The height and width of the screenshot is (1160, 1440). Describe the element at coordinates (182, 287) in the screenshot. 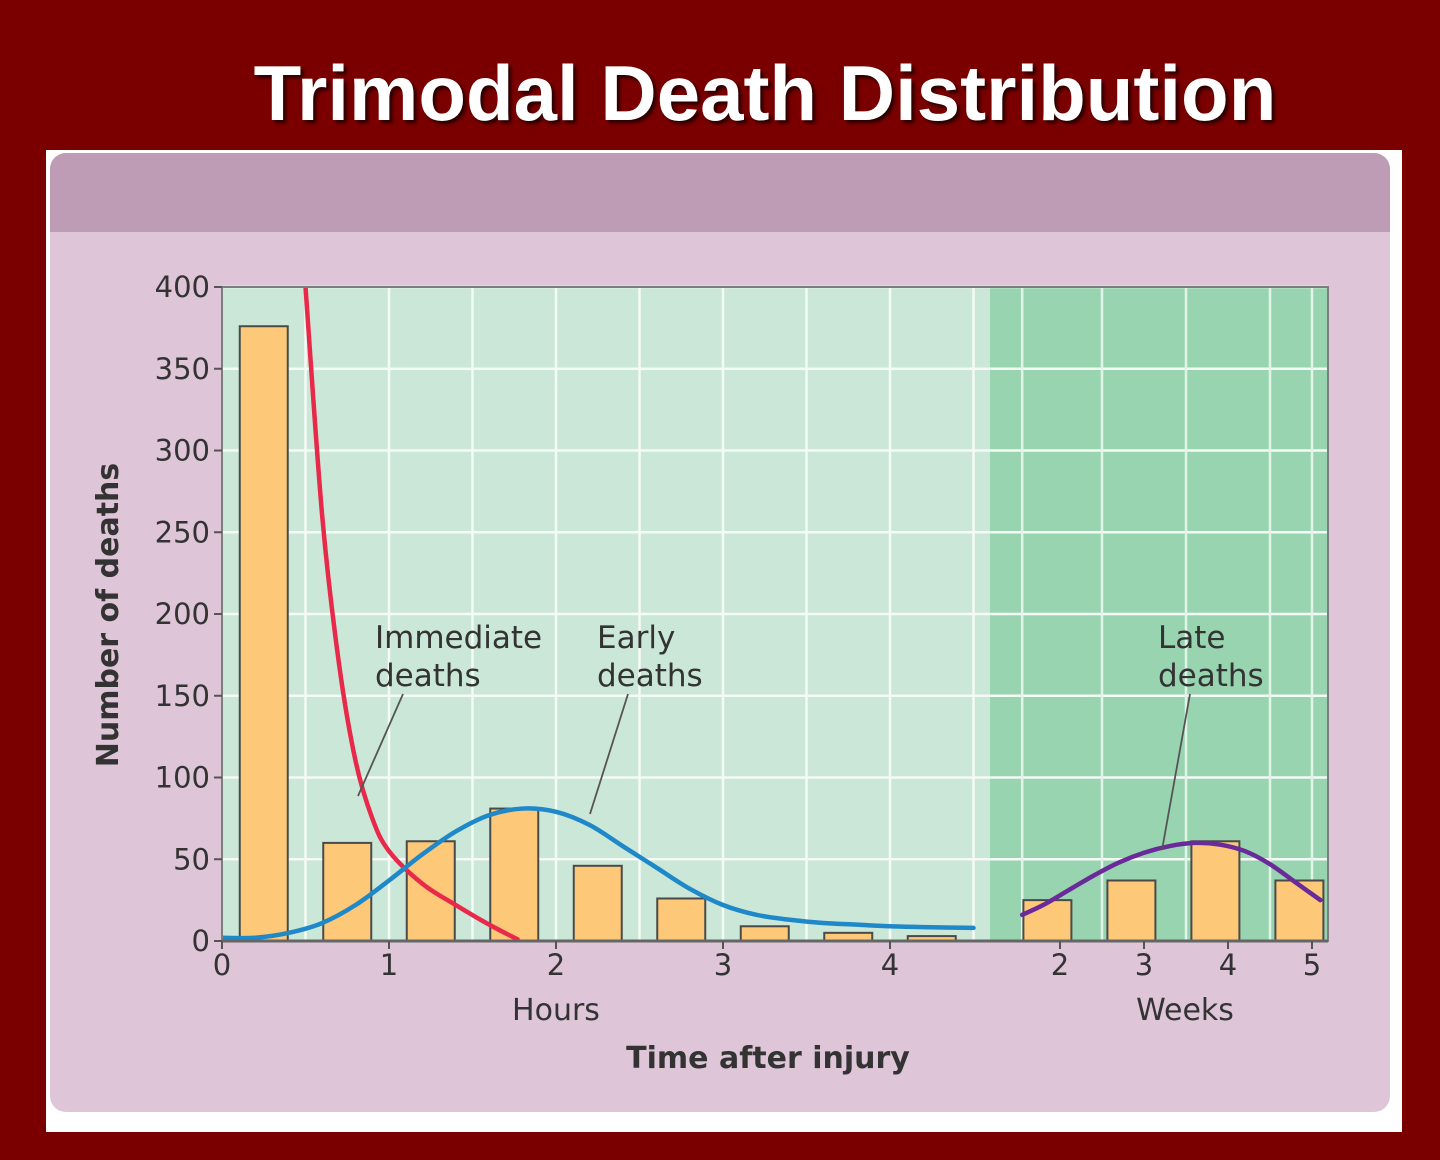

I see `y-tick-label: 400` at that location.